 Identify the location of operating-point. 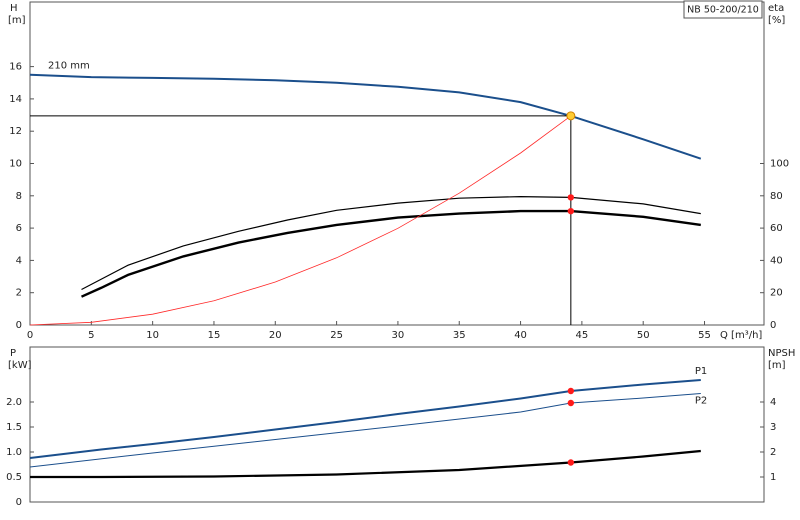
(571, 116).